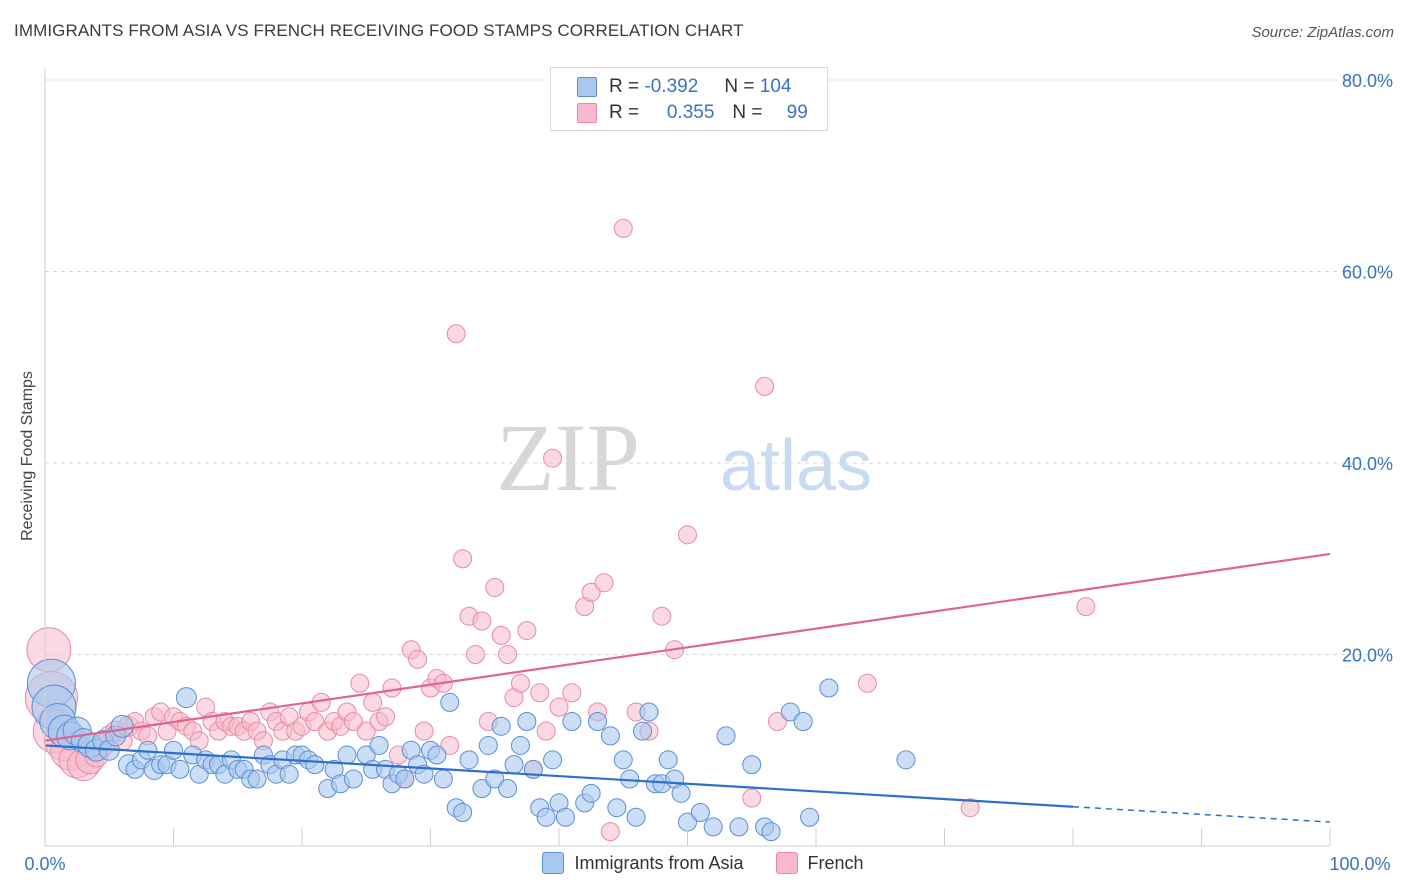  Describe the element at coordinates (1367, 273) in the screenshot. I see `y-tick-label: 60.0%` at that location.